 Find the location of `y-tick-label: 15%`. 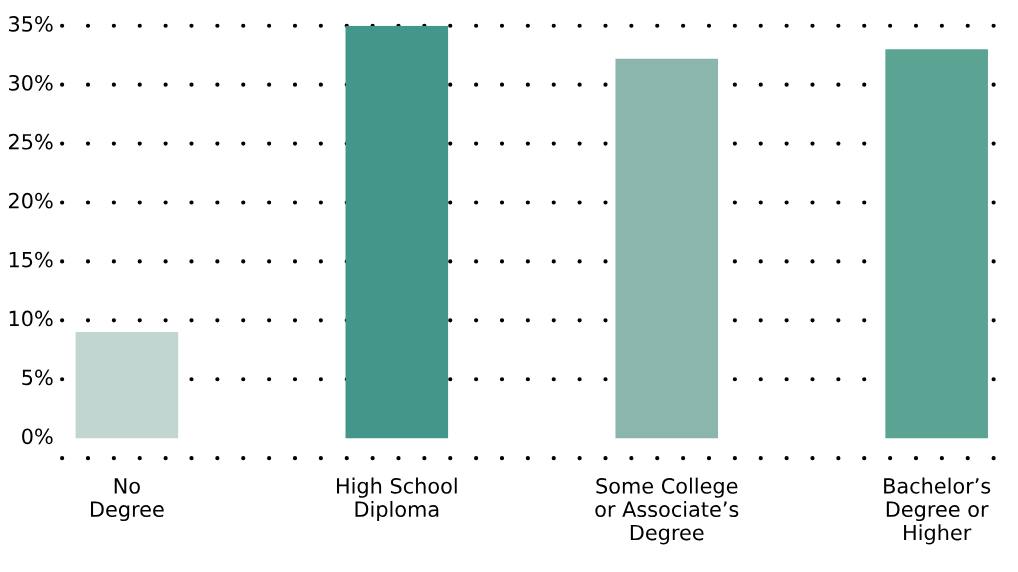

y-tick-label: 15% is located at coordinates (31, 259).